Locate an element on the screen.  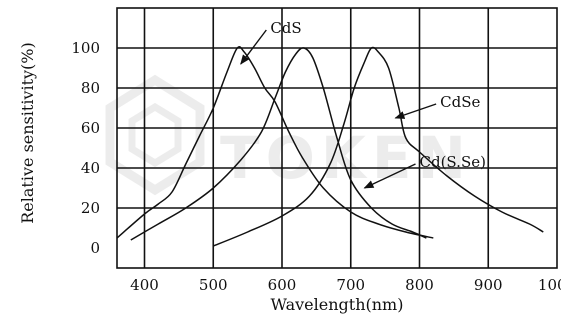
y-axis-label: Relative sensitivity(%) is located at coordinates (27, 132).